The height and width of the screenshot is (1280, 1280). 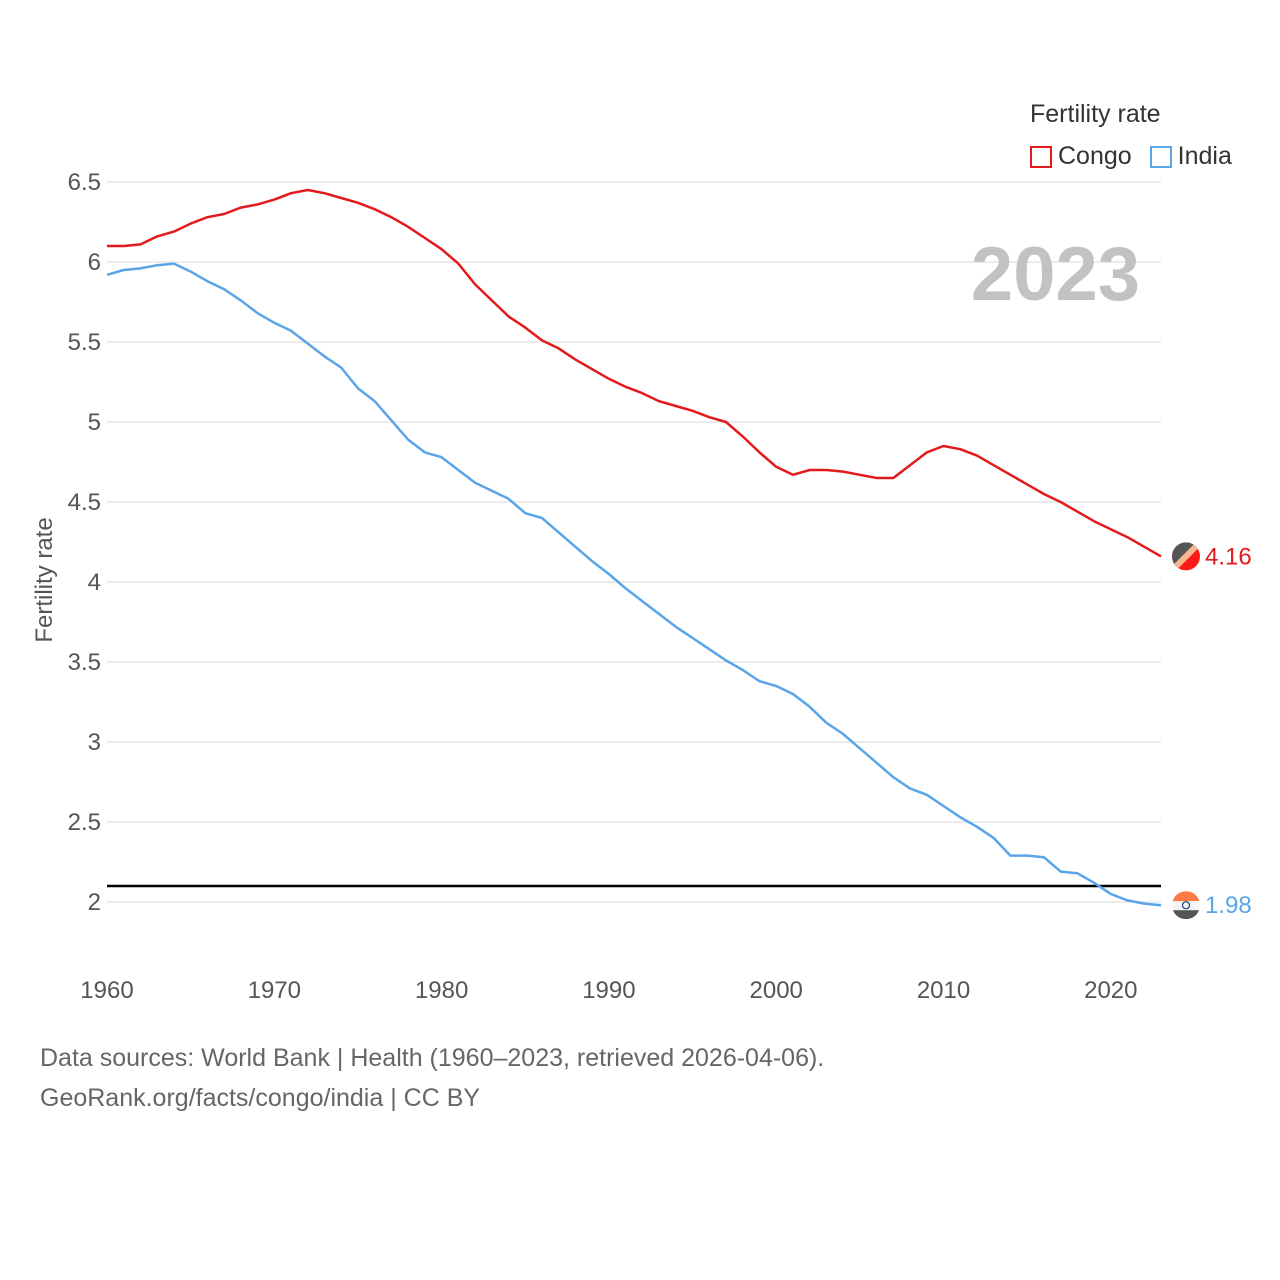 I want to click on flag-marker-india, so click(x=1186, y=905).